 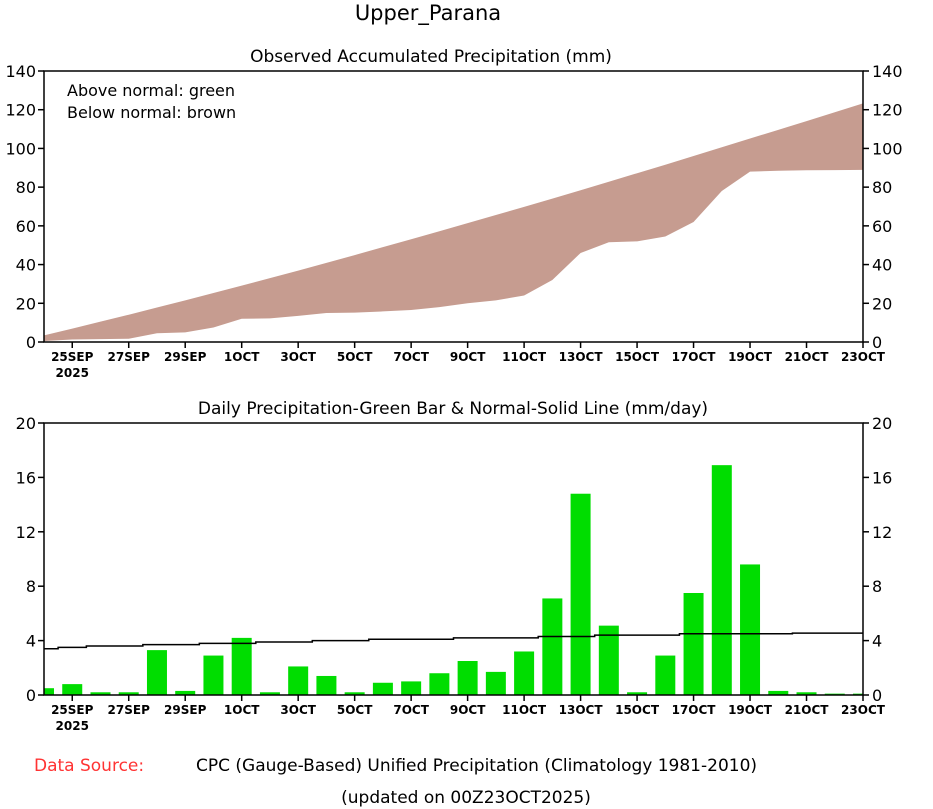 What do you see at coordinates (151, 90) in the screenshot?
I see `legend-above: Above normal: green` at bounding box center [151, 90].